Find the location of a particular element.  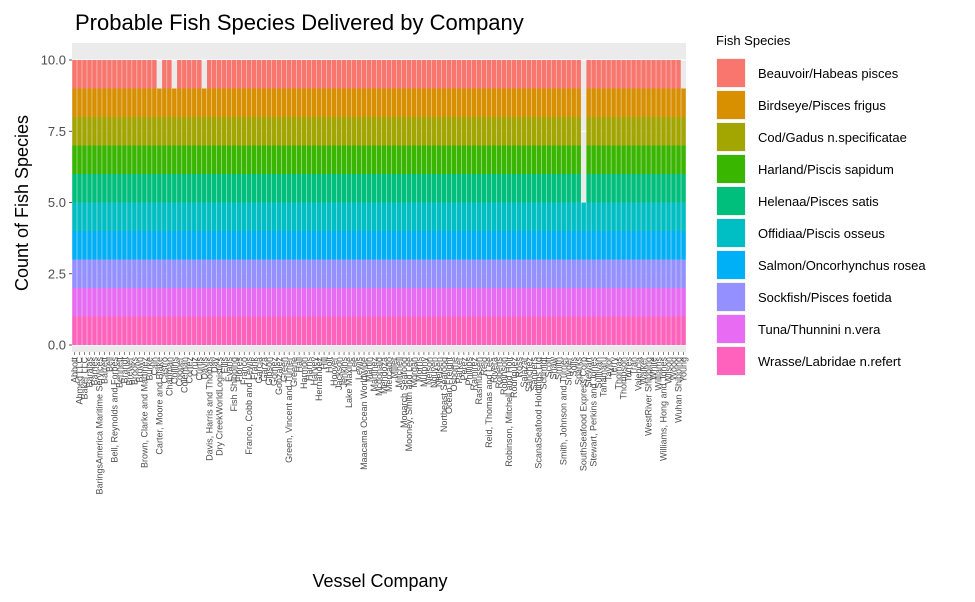

x-tick-label: Stewart is located at coordinates (589, 372).